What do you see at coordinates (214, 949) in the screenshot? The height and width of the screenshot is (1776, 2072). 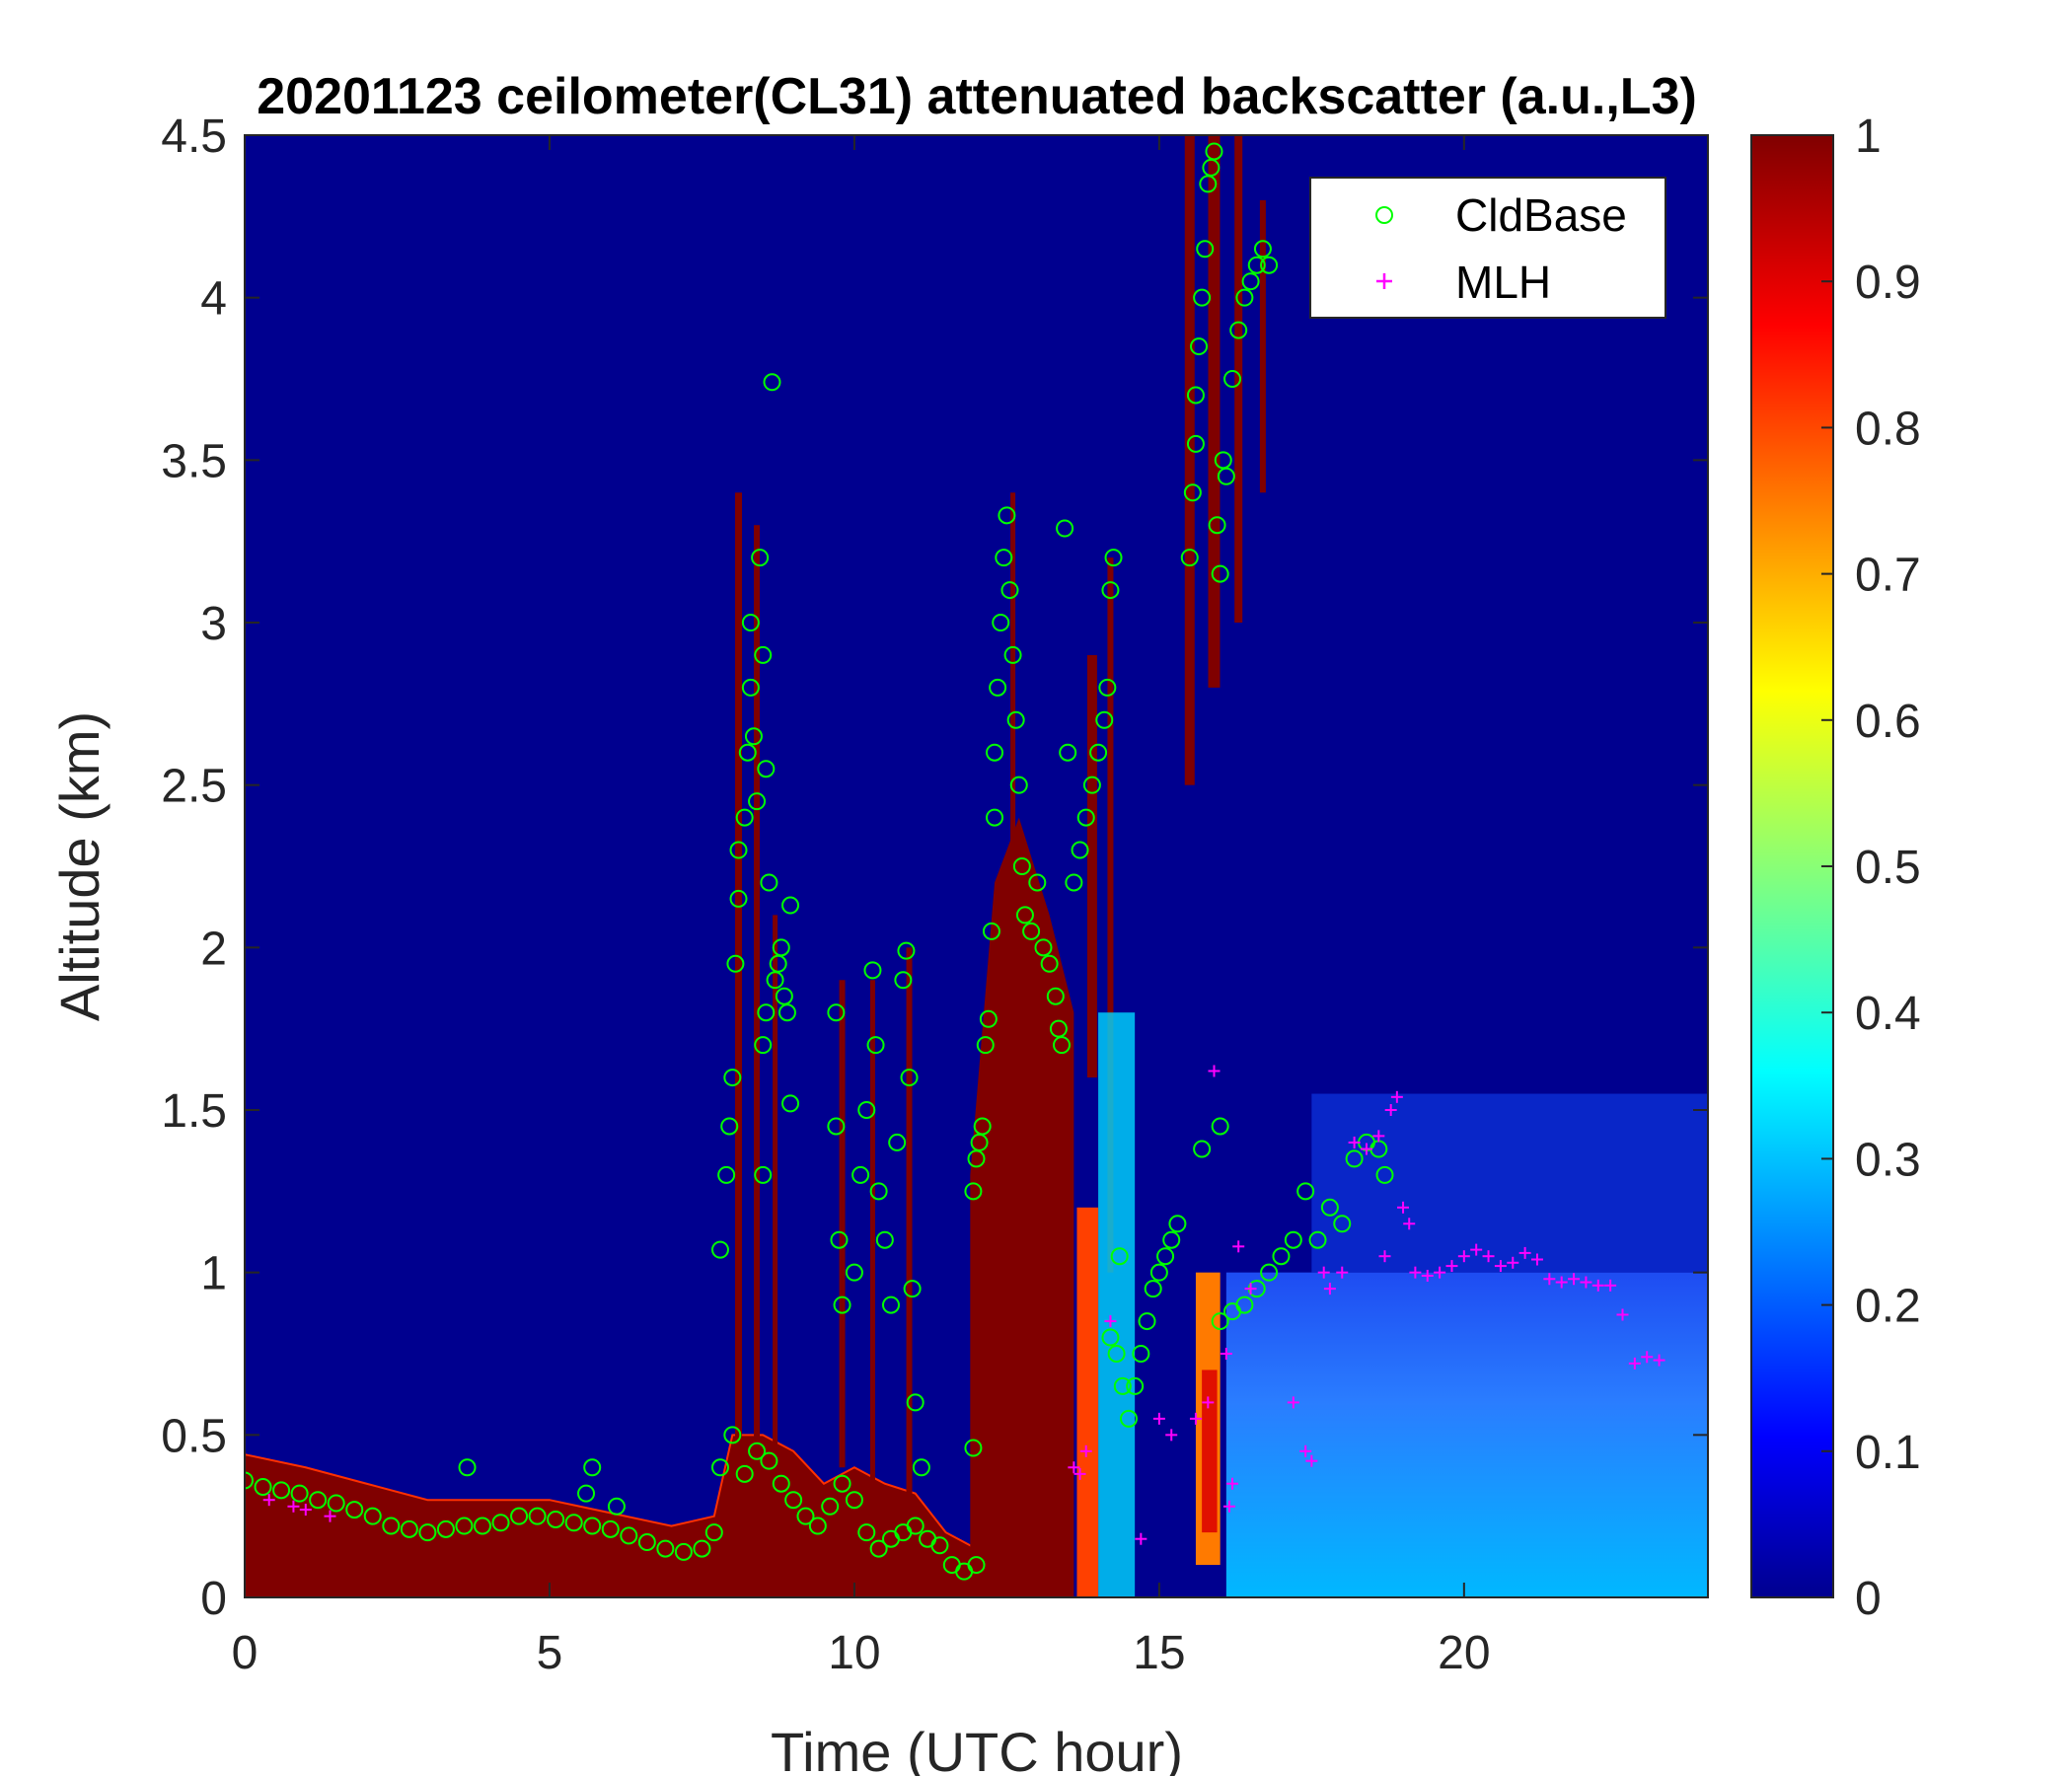 I see `y-tick-label: 2` at bounding box center [214, 949].